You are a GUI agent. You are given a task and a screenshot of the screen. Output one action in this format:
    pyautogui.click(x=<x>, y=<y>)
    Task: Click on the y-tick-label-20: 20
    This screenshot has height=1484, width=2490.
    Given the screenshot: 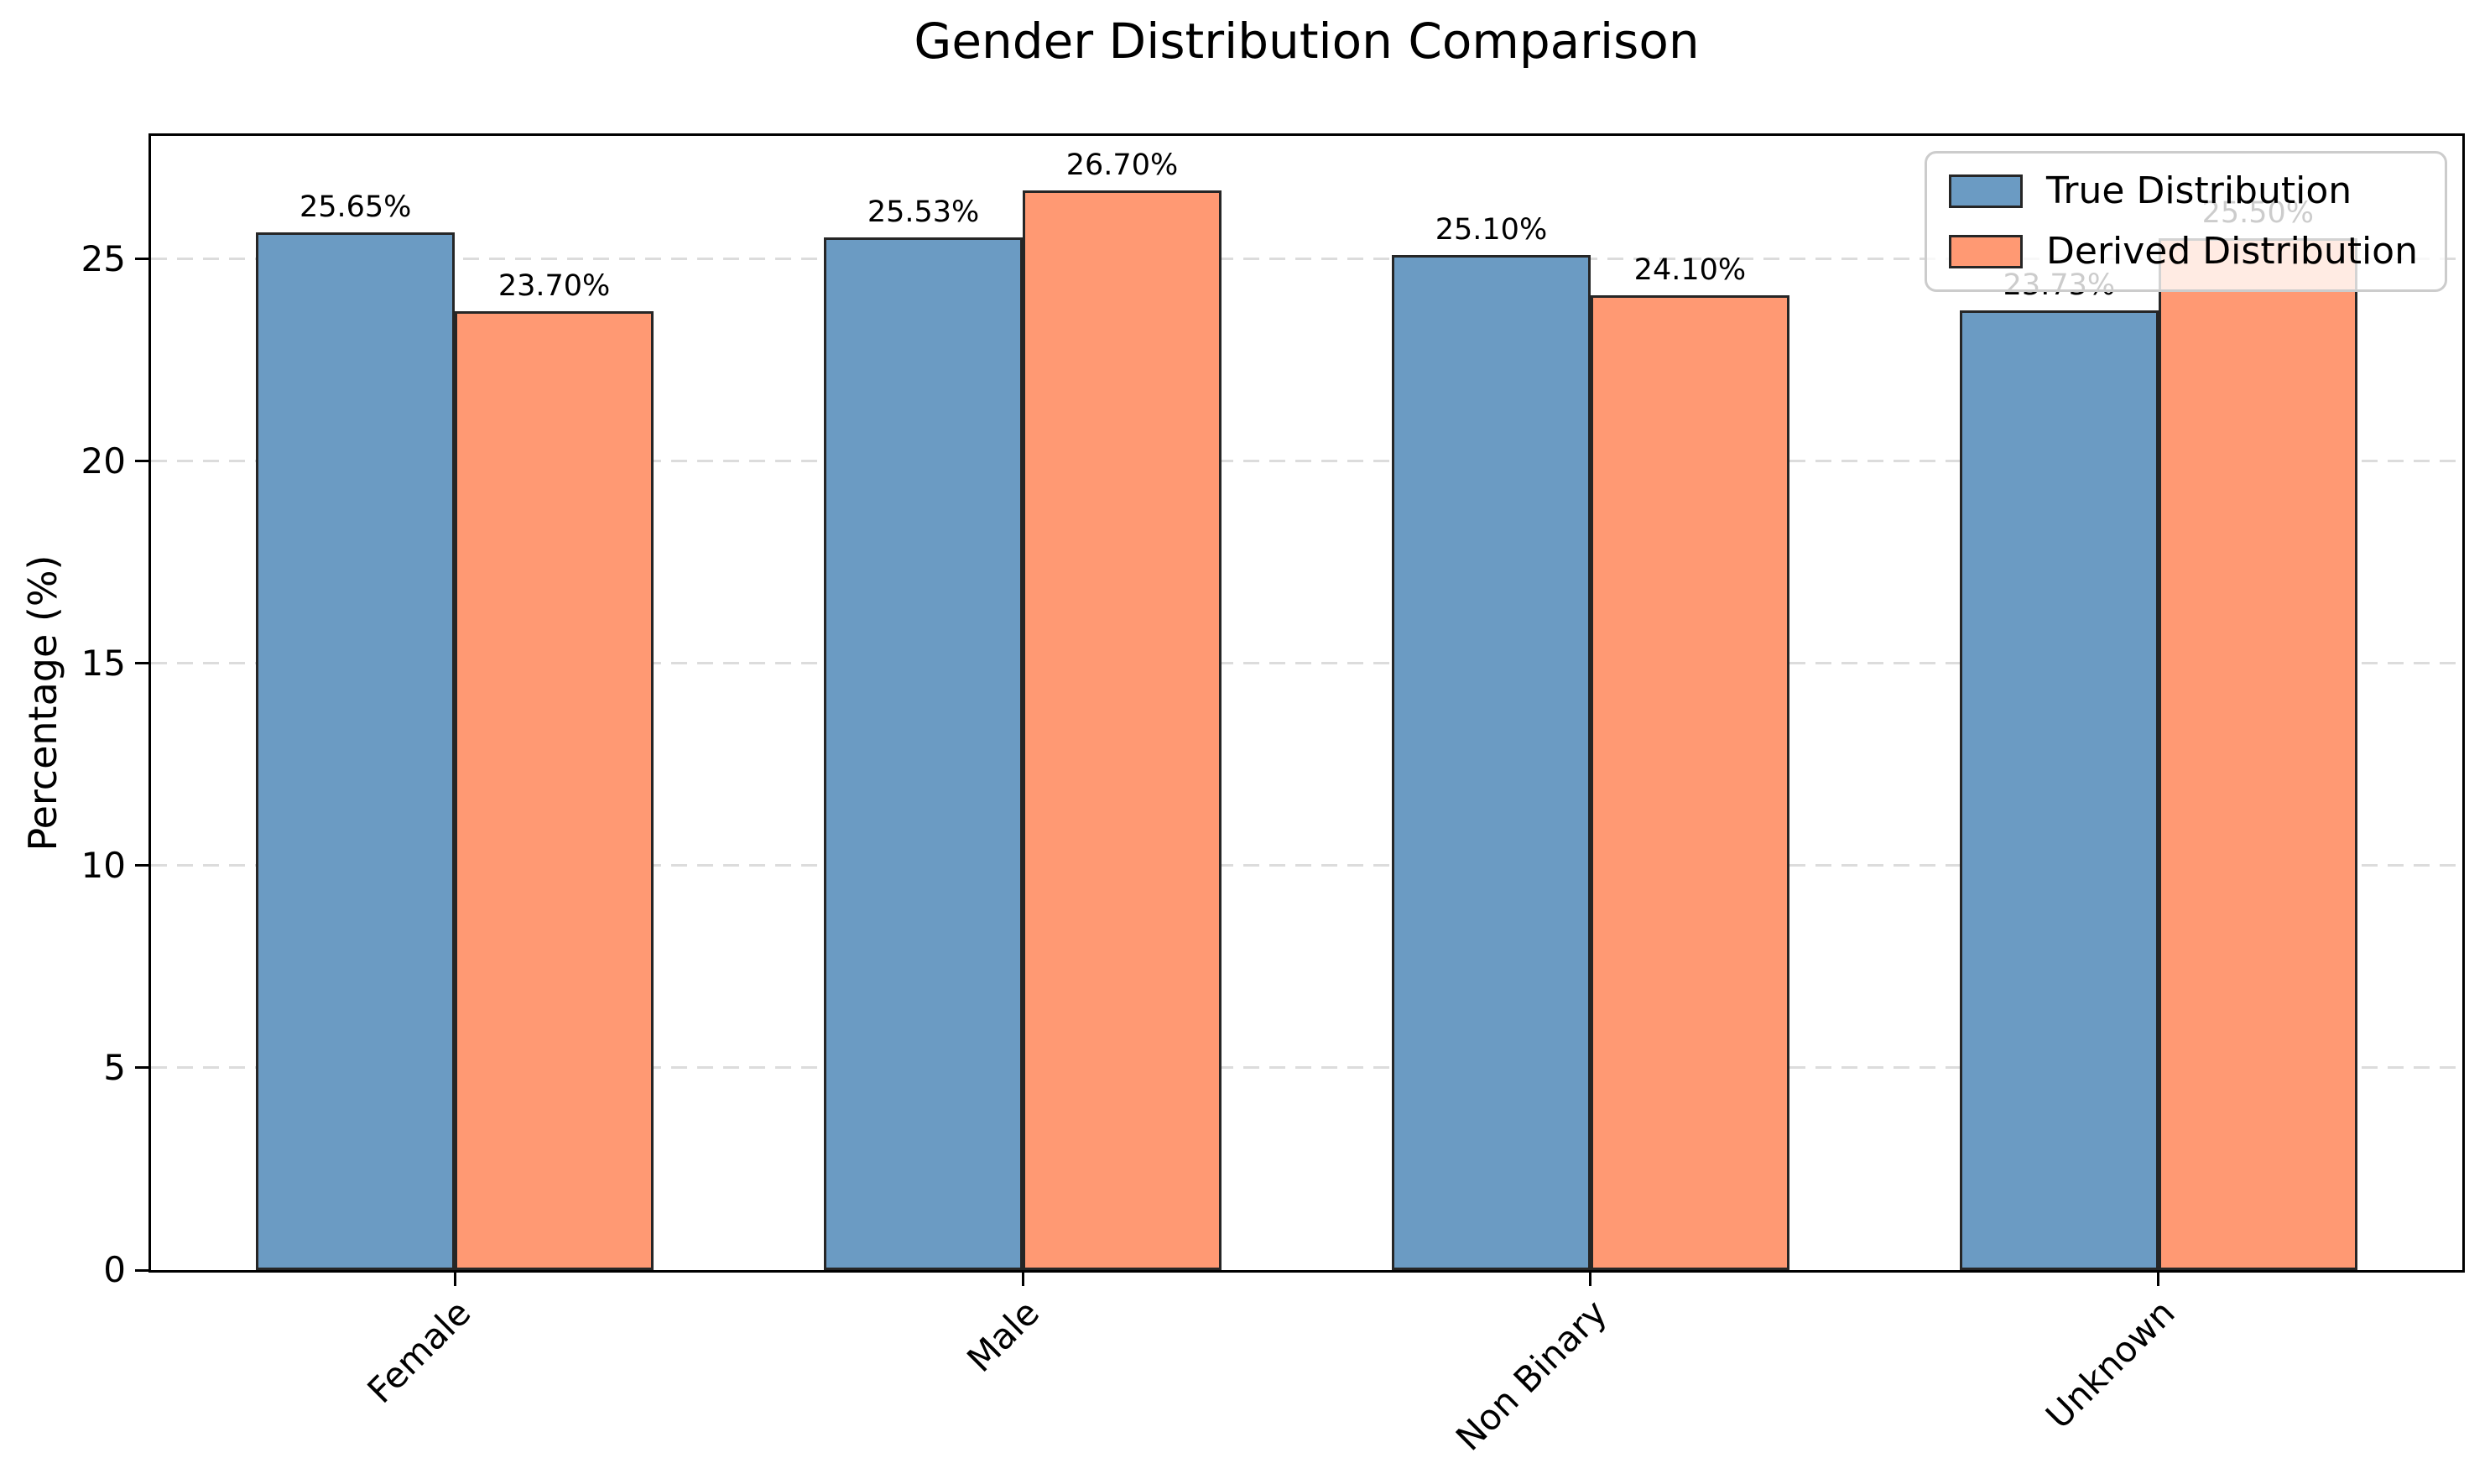 What is the action you would take?
    pyautogui.click(x=103, y=461)
    